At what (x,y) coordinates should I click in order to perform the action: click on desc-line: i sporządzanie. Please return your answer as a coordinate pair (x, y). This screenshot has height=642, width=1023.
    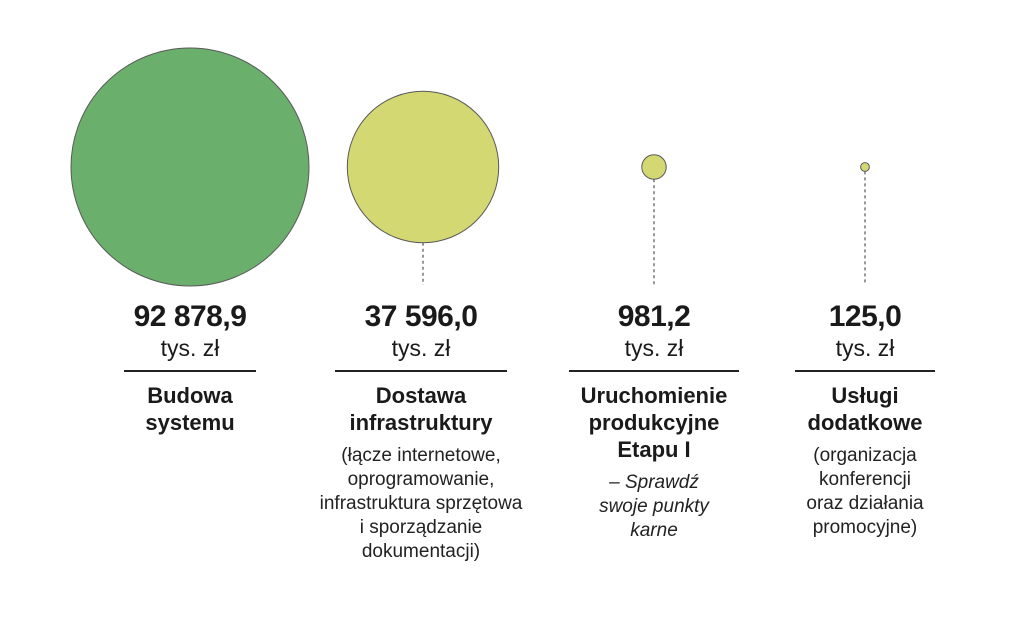
    Looking at the image, I should click on (421, 527).